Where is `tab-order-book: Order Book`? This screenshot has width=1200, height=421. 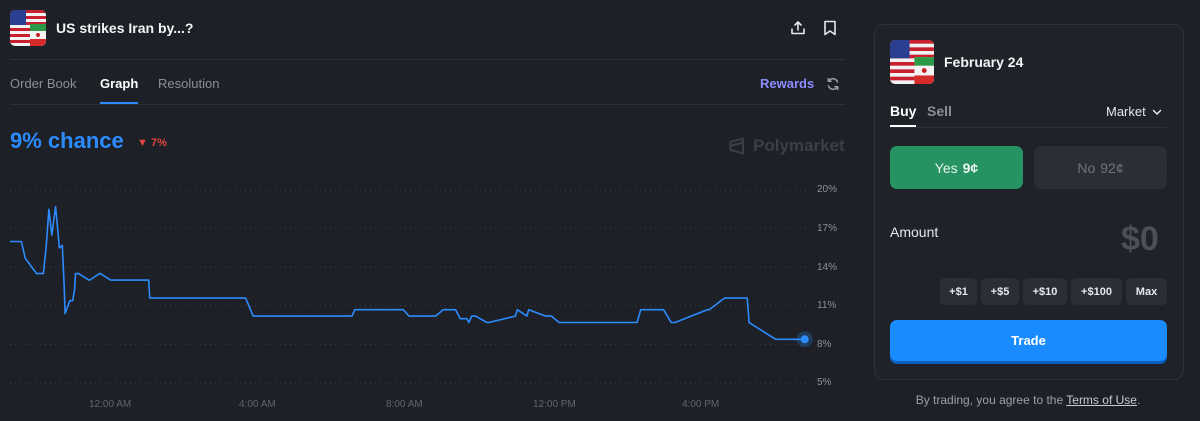 tab-order-book: Order Book is located at coordinates (43, 83).